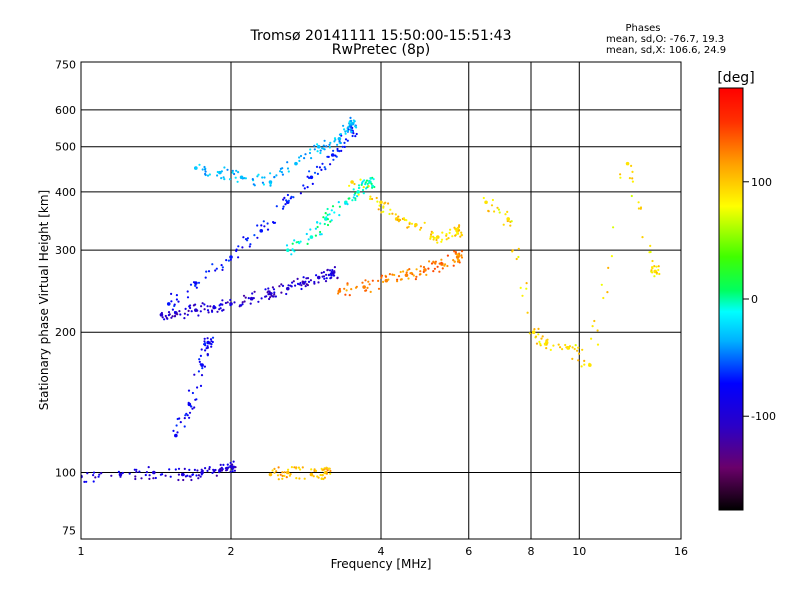 This screenshot has height=600, width=800. Describe the element at coordinates (666, 50) in the screenshot. I see `stats-line-x: mean, sd,X: 106.6, 24.9` at that location.